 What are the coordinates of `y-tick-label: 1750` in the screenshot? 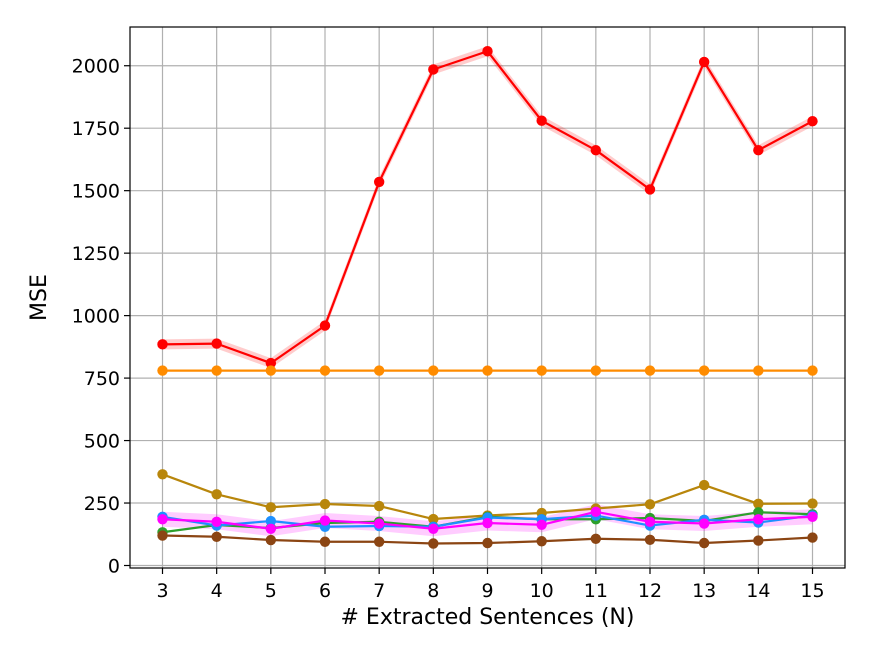 It's located at (96, 129).